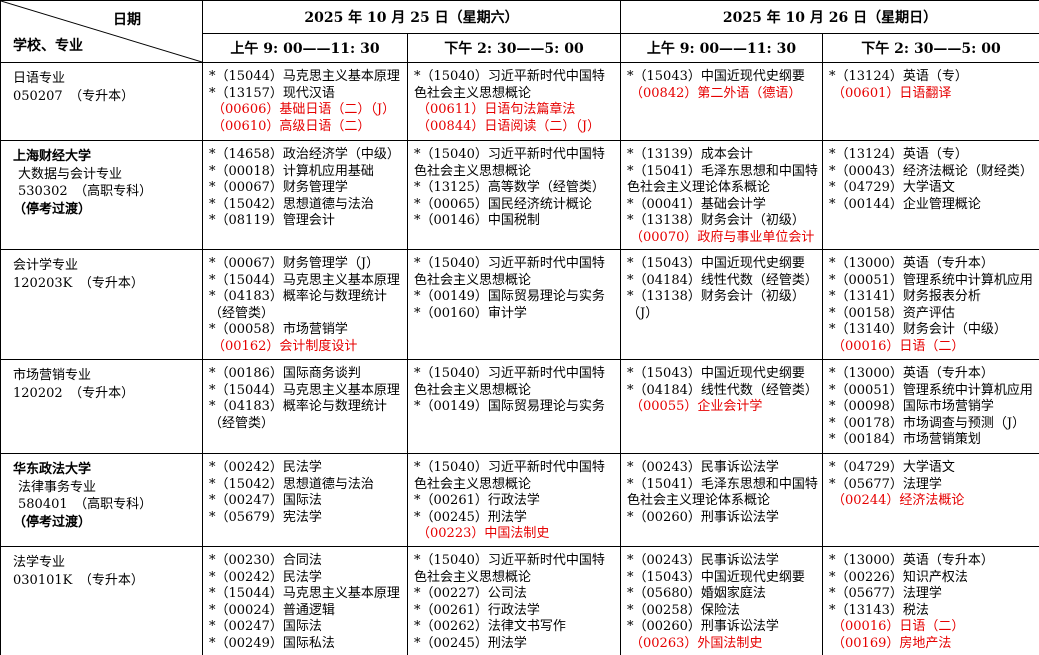  I want to click on course-entry: *（00258）保险法, so click(683, 610).